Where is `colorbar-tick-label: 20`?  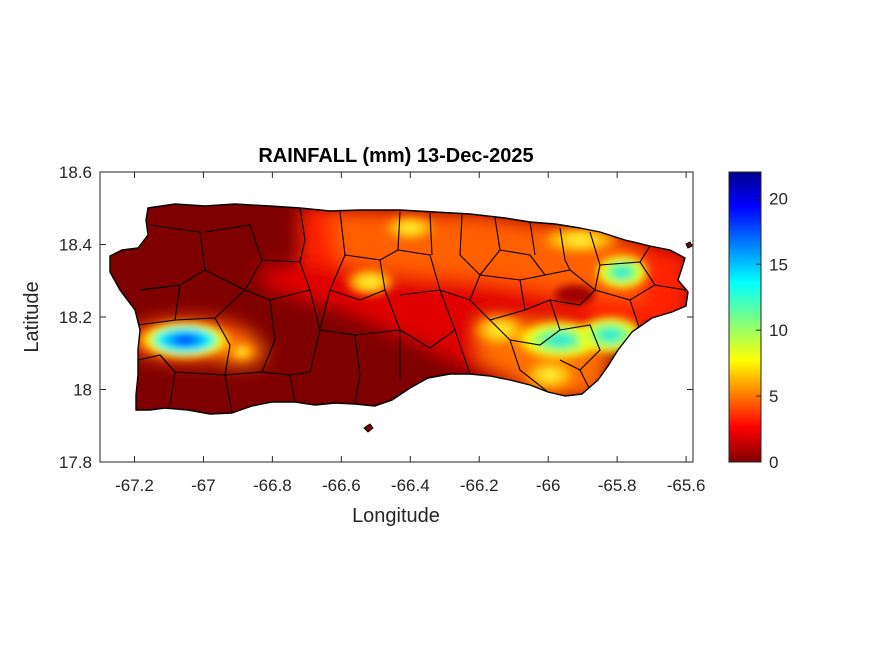
colorbar-tick-label: 20 is located at coordinates (778, 198).